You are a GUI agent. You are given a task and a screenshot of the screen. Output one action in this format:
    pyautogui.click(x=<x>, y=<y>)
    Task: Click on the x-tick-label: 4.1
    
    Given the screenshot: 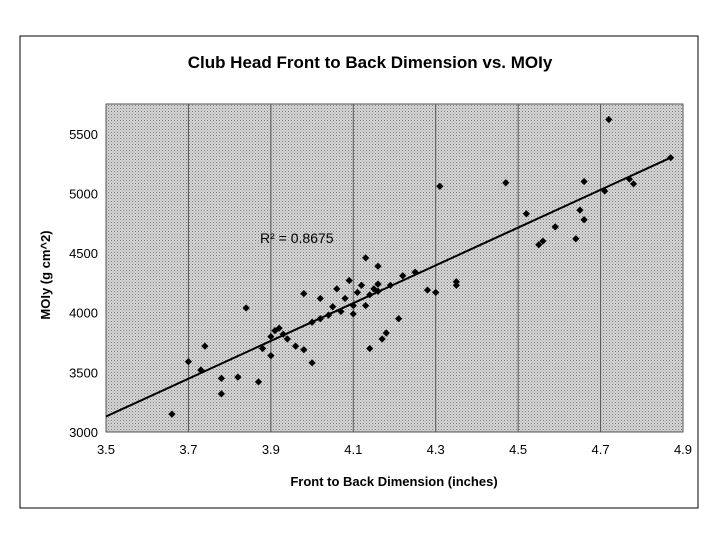 What is the action you would take?
    pyautogui.click(x=353, y=449)
    